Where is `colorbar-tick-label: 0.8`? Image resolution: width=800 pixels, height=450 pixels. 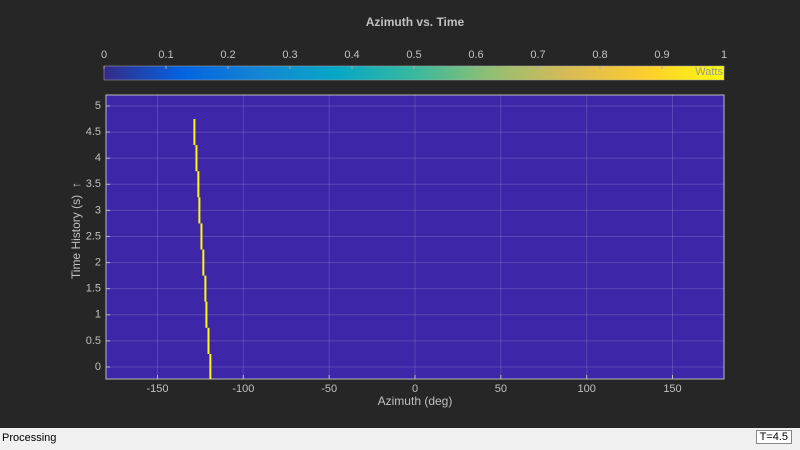
colorbar-tick-label: 0.8 is located at coordinates (599, 55).